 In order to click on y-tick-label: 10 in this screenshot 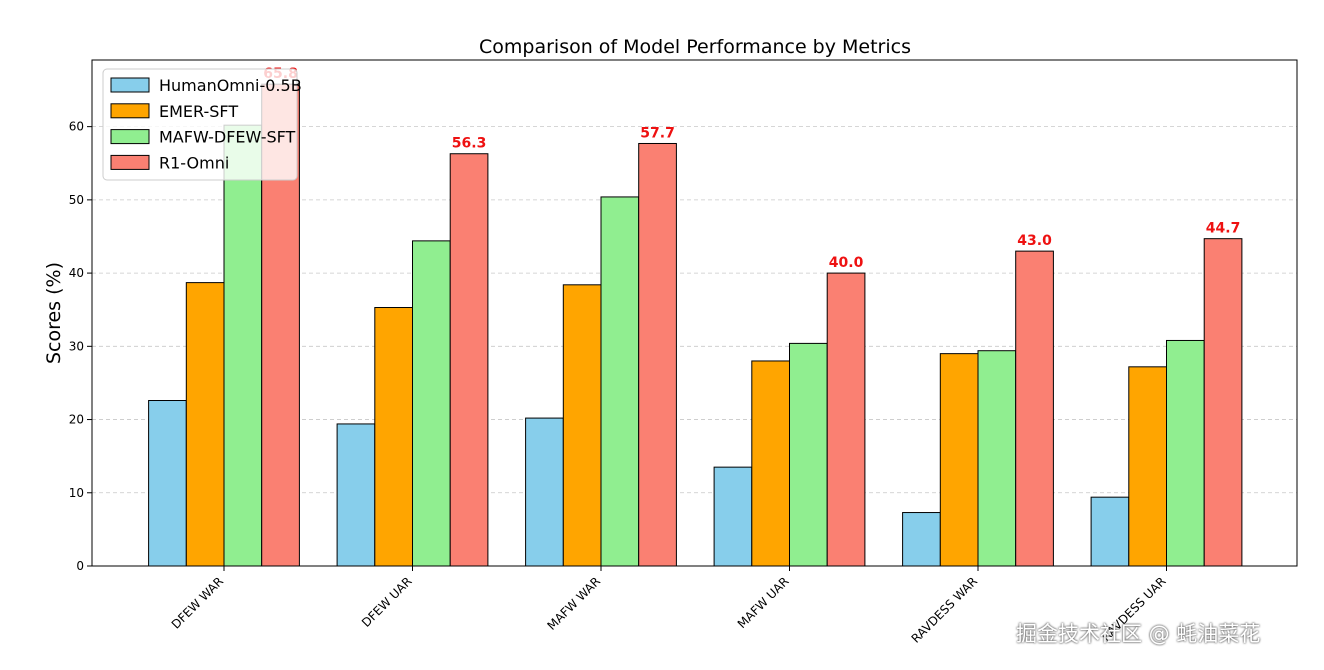, I will do `click(76, 493)`.